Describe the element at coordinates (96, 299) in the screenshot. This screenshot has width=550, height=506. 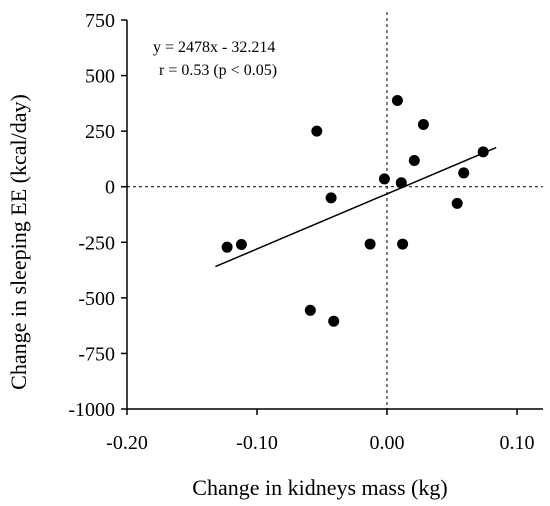
I see `y-tick-label: -500` at that location.